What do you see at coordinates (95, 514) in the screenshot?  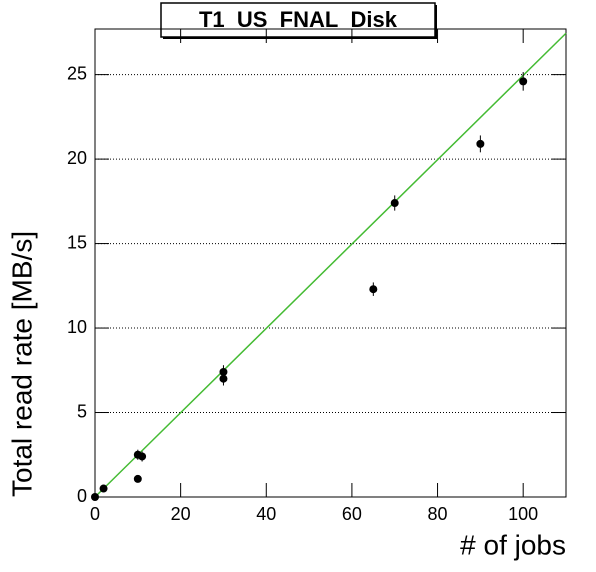 I see `x-tick-label: 0` at bounding box center [95, 514].